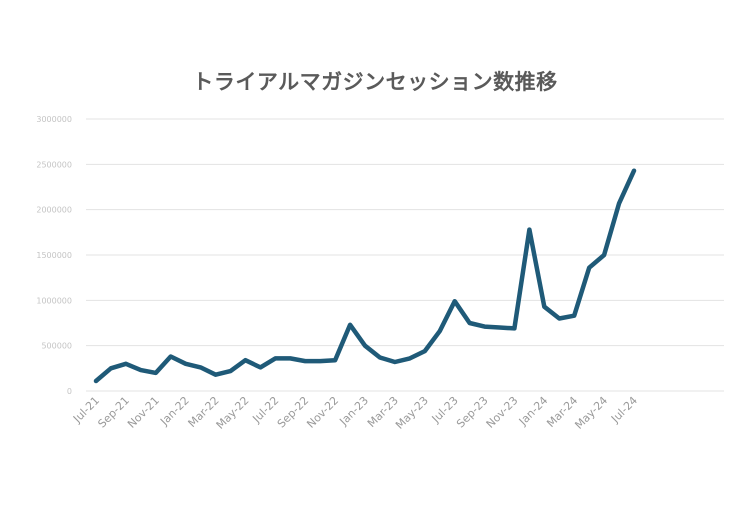  I want to click on y-tick-label: 1500000, so click(54, 255).